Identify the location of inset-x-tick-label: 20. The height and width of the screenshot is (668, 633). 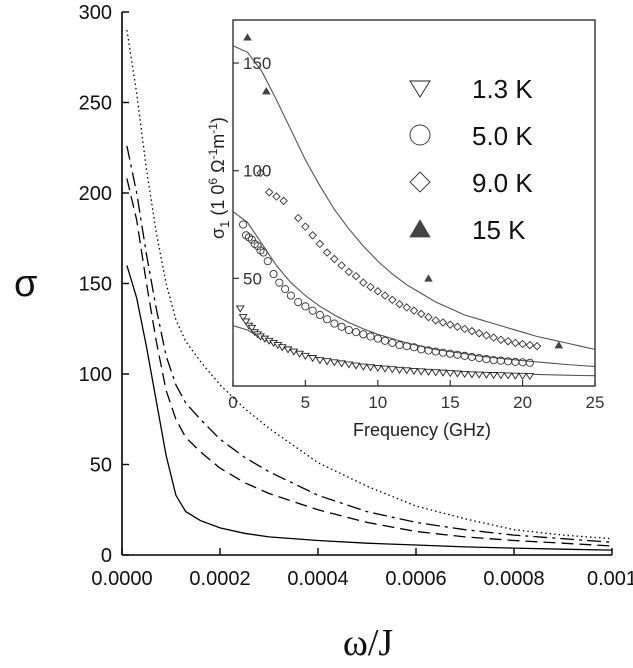
(522, 402).